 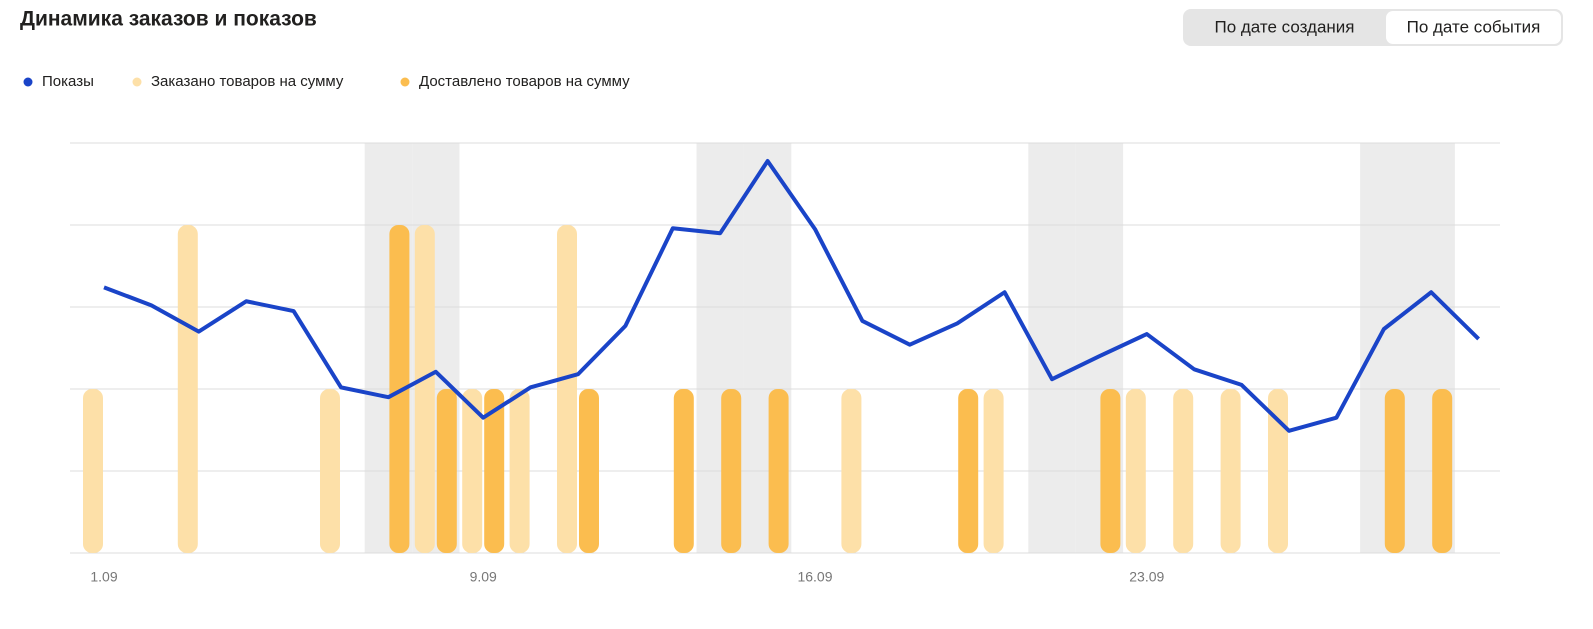 I want to click on toggle-option-bg, so click(x=1473, y=27).